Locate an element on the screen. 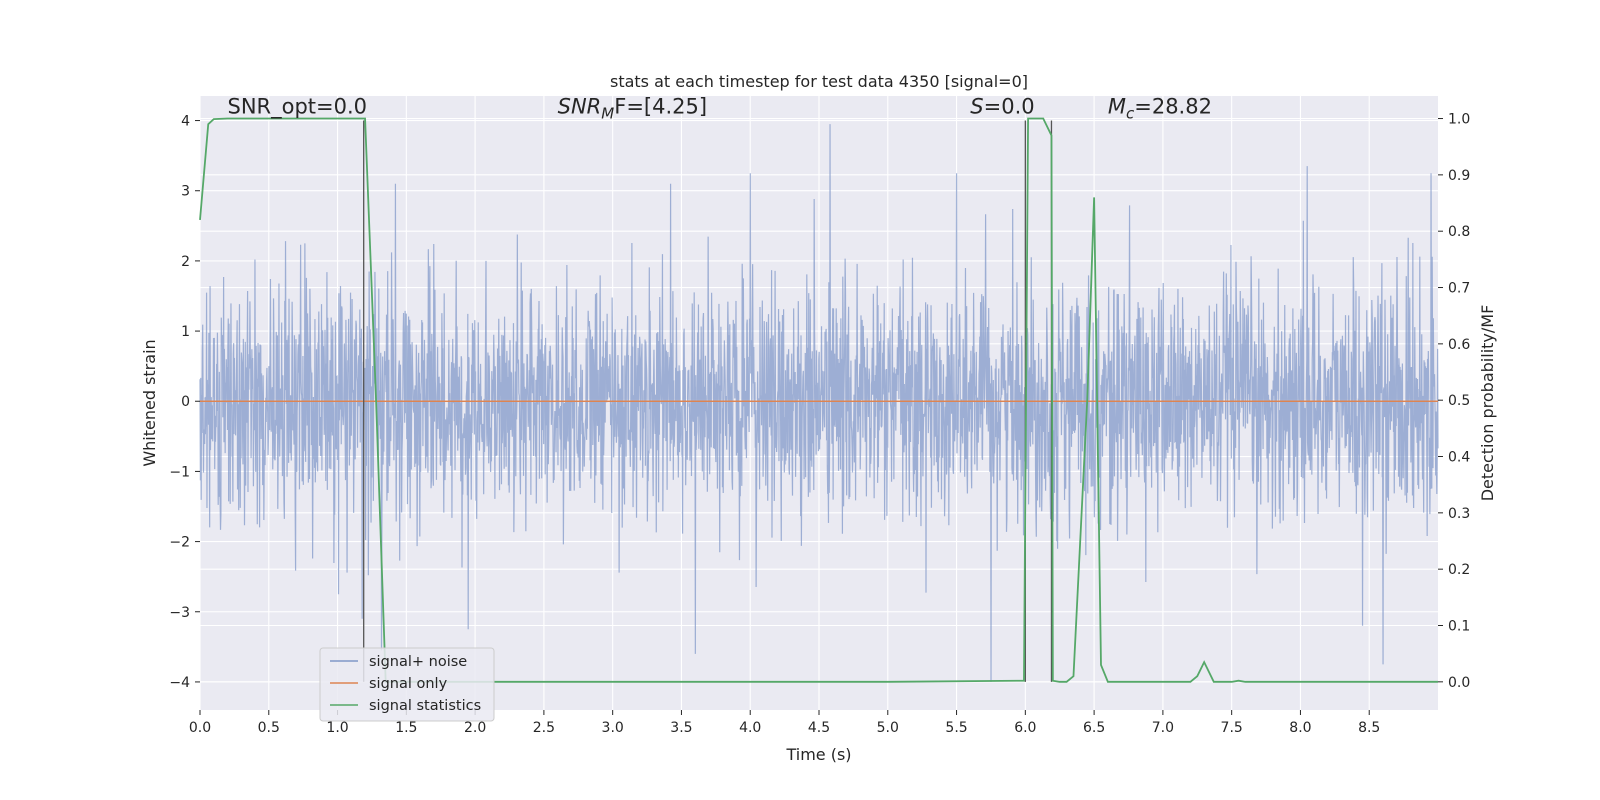  y-axis-label-left: Whitened strain is located at coordinates (149, 402).